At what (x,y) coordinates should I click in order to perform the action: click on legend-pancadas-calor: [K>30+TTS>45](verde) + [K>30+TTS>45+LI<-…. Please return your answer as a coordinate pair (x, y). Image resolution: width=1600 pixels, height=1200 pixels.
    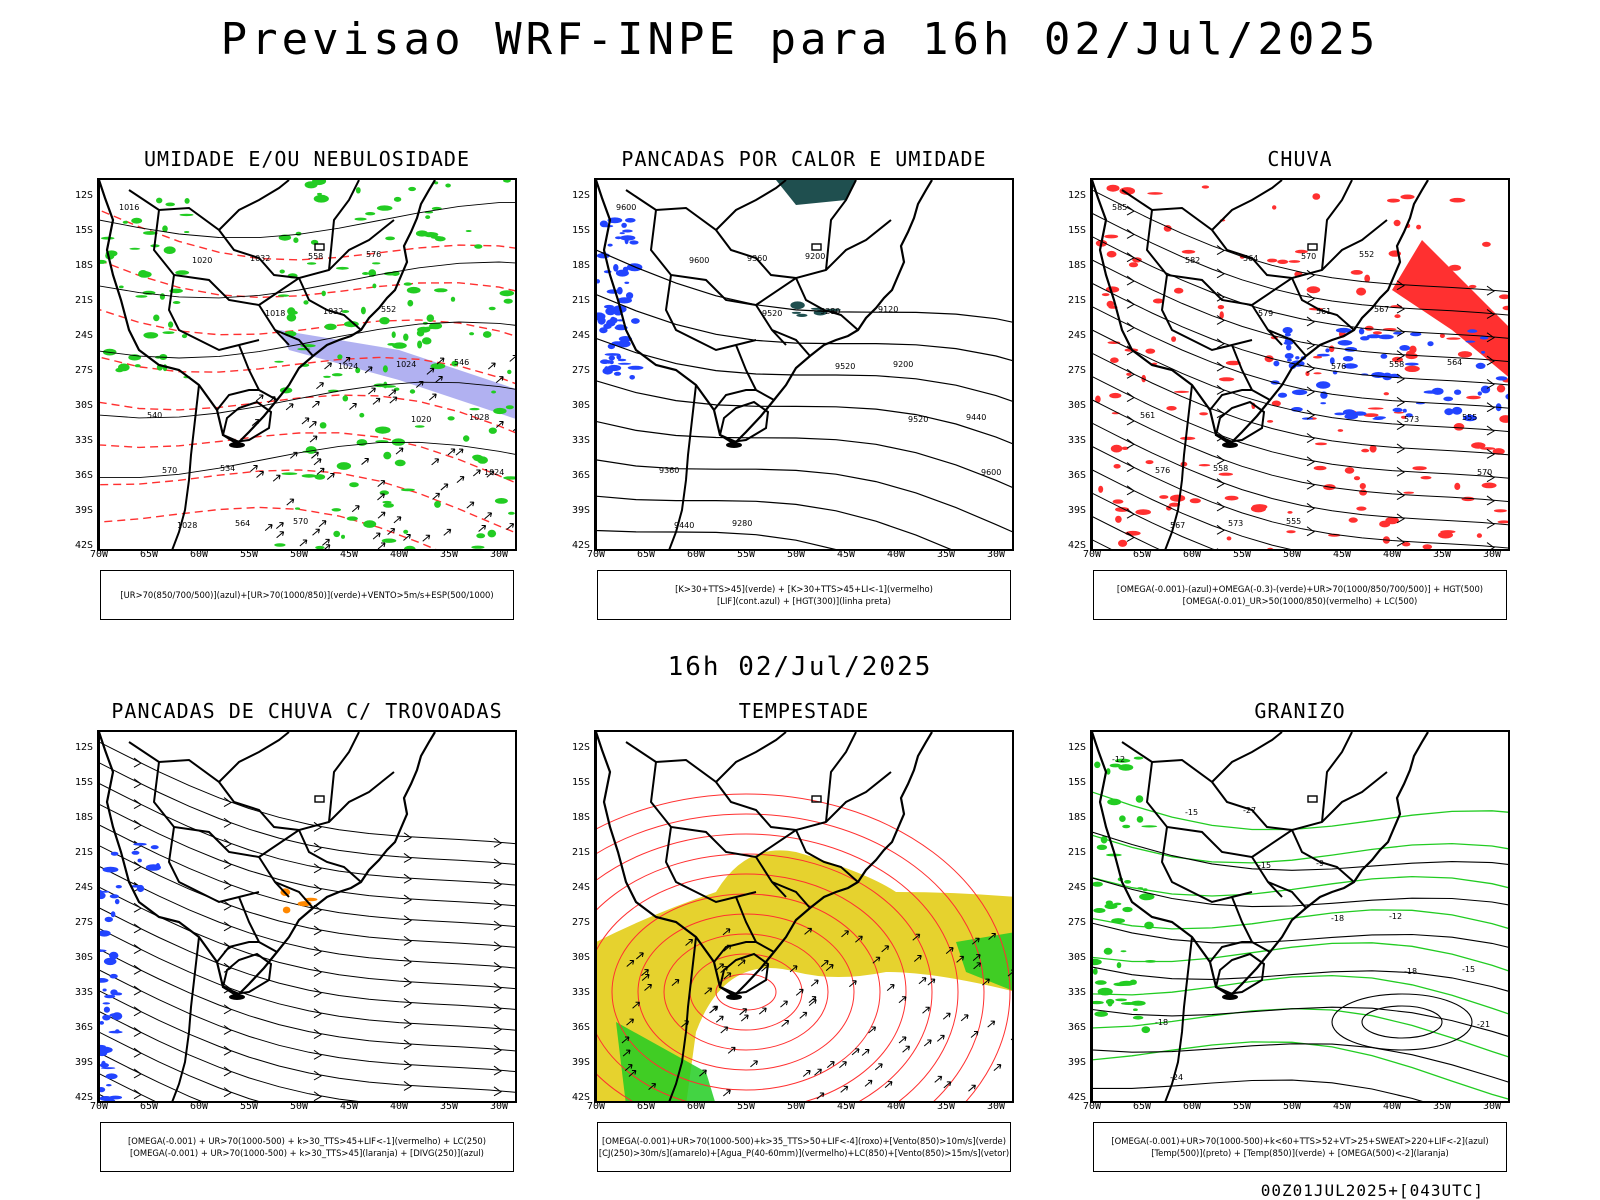
    Looking at the image, I should click on (804, 595).